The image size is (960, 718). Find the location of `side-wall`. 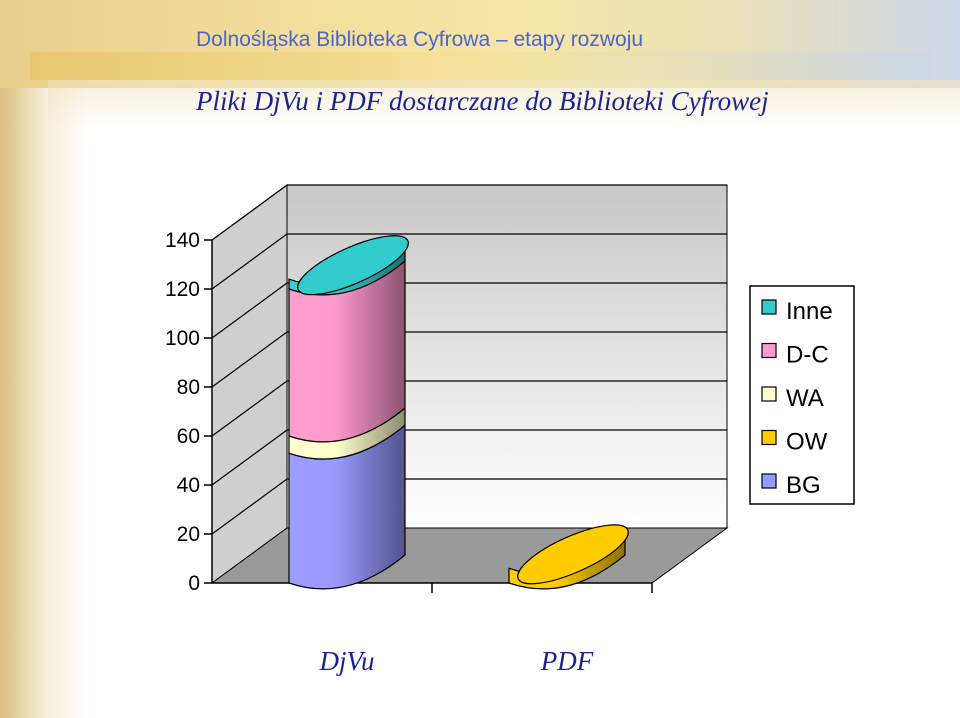

side-wall is located at coordinates (249, 384).